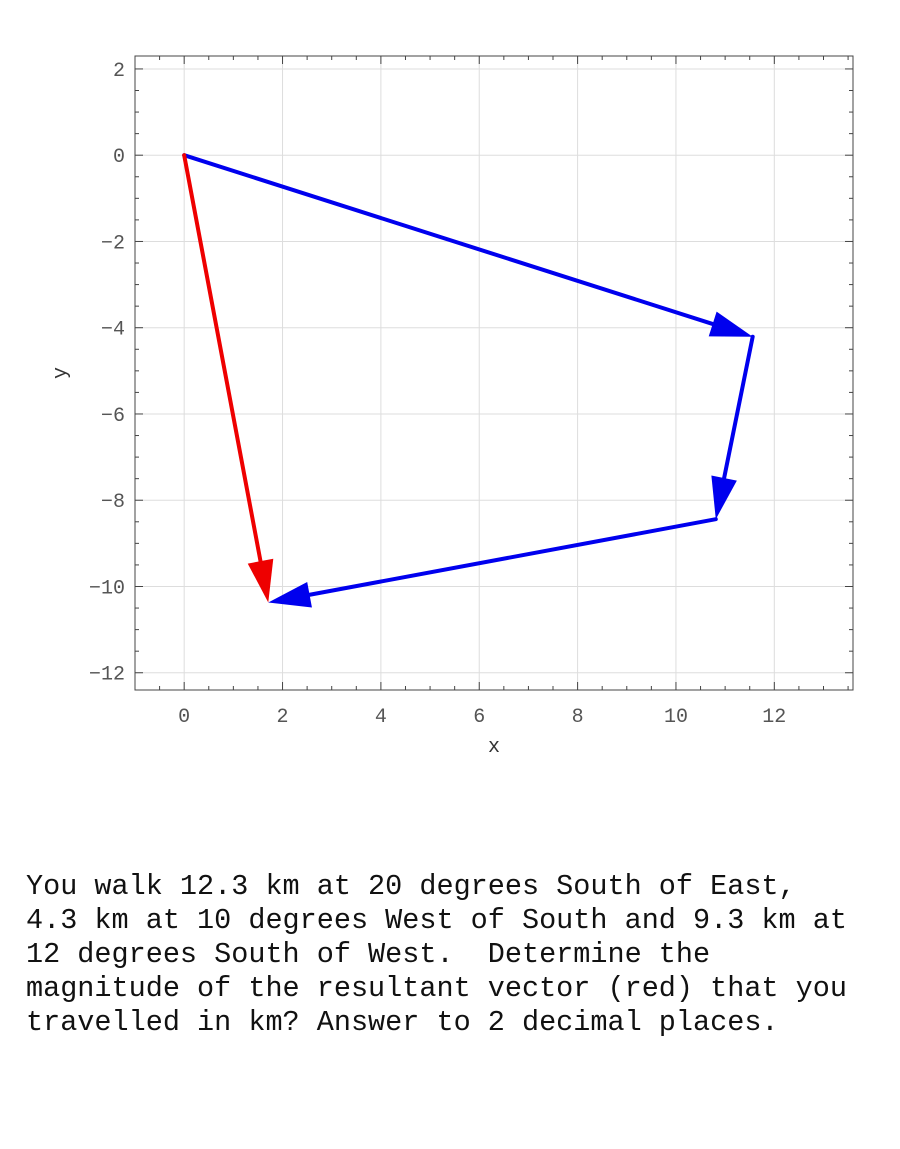 The height and width of the screenshot is (1149, 900). What do you see at coordinates (184, 717) in the screenshot?
I see `x-tick-label: 0` at bounding box center [184, 717].